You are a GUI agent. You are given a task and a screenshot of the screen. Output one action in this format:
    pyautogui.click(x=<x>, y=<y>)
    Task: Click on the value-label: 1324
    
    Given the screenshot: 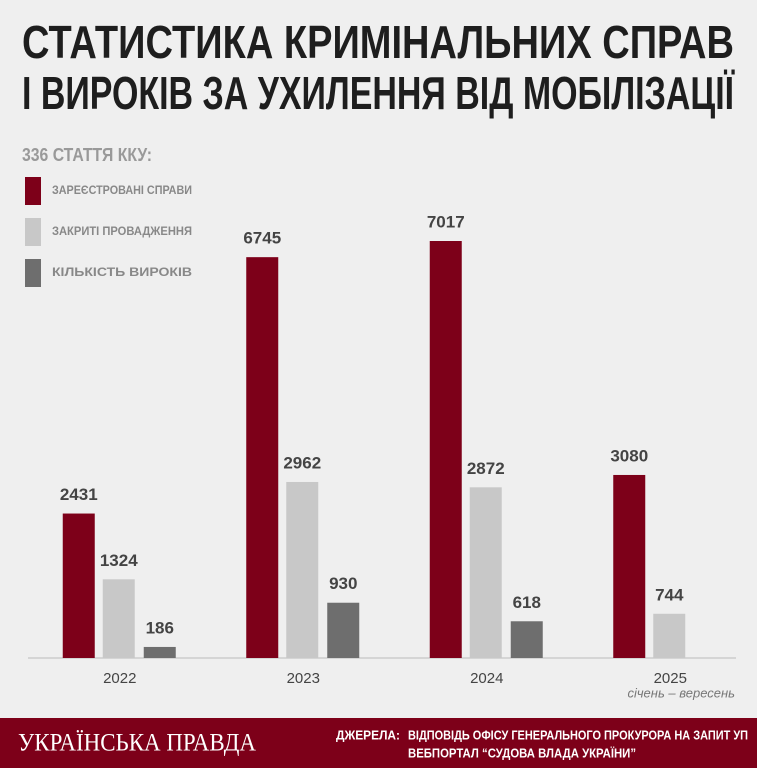 What is the action you would take?
    pyautogui.click(x=119, y=560)
    